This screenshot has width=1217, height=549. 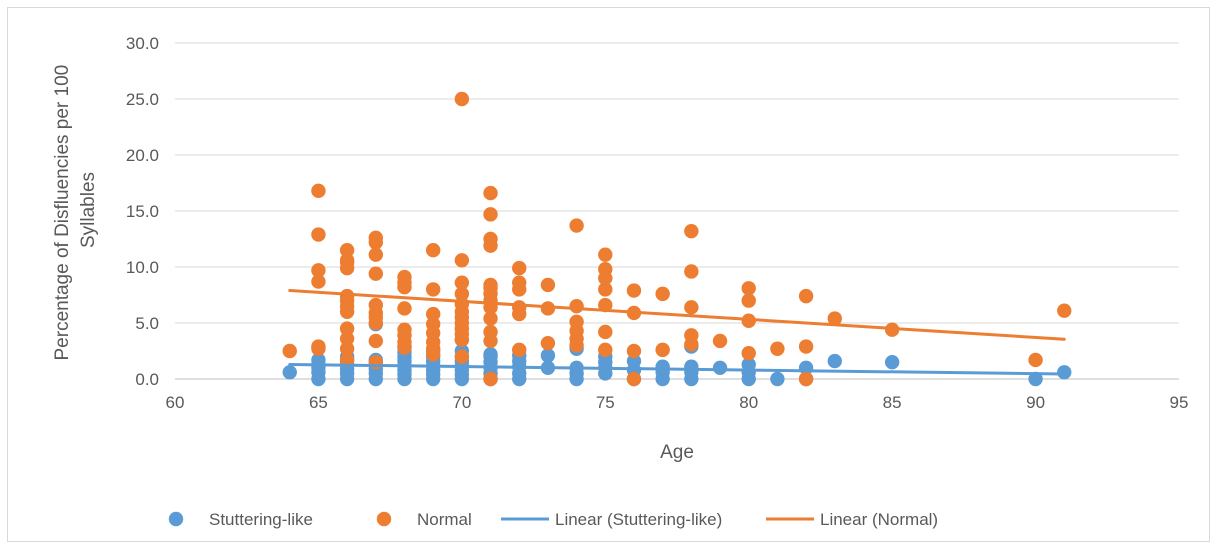 What do you see at coordinates (1179, 402) in the screenshot?
I see `x-tick-label: 95` at bounding box center [1179, 402].